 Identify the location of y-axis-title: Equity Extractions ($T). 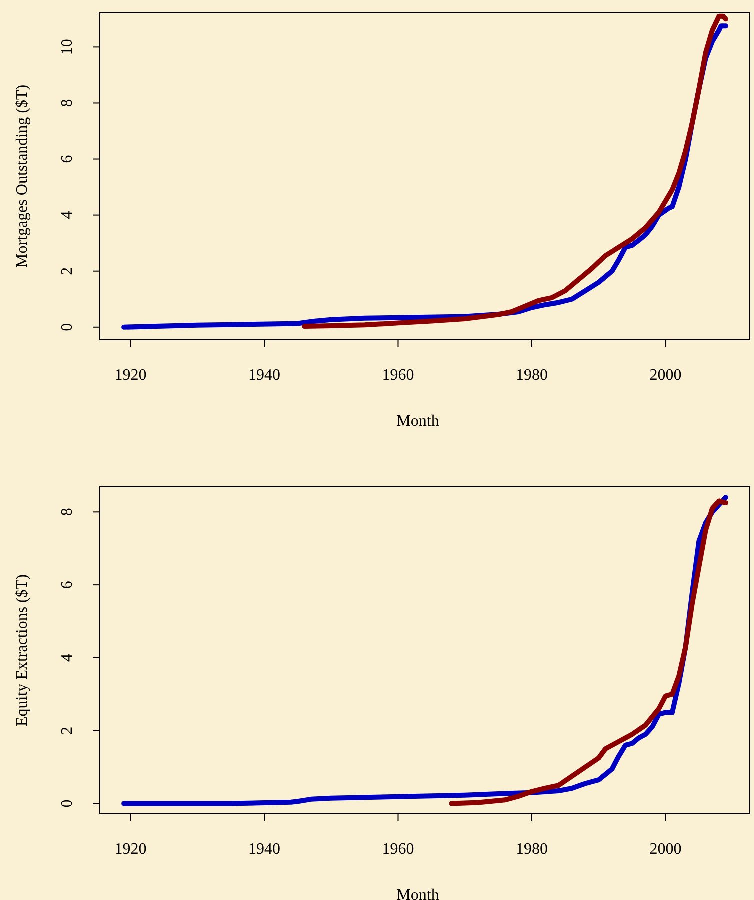
(22, 650).